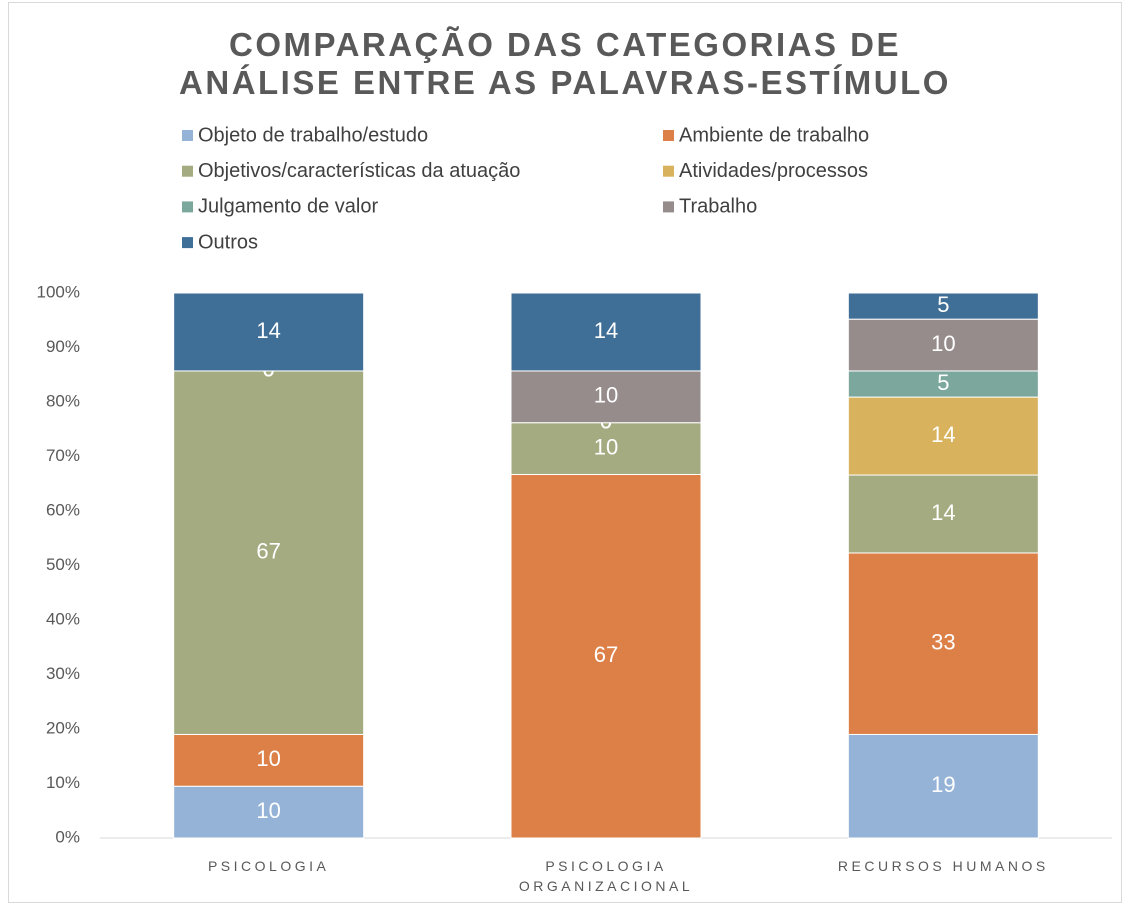  What do you see at coordinates (773, 171) in the screenshot?
I see `legend-label: Atividades/processos` at bounding box center [773, 171].